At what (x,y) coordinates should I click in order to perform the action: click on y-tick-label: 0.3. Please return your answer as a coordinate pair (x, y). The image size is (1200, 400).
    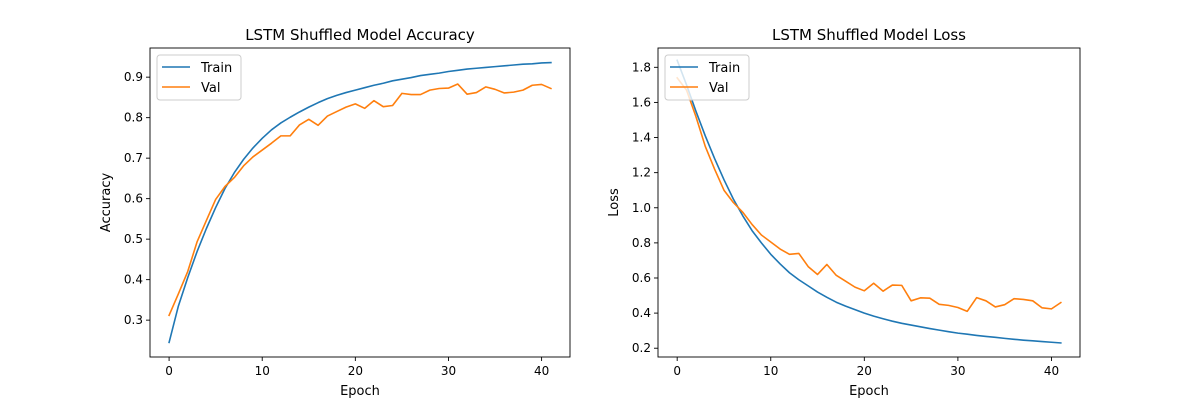
    Looking at the image, I should click on (133, 320).